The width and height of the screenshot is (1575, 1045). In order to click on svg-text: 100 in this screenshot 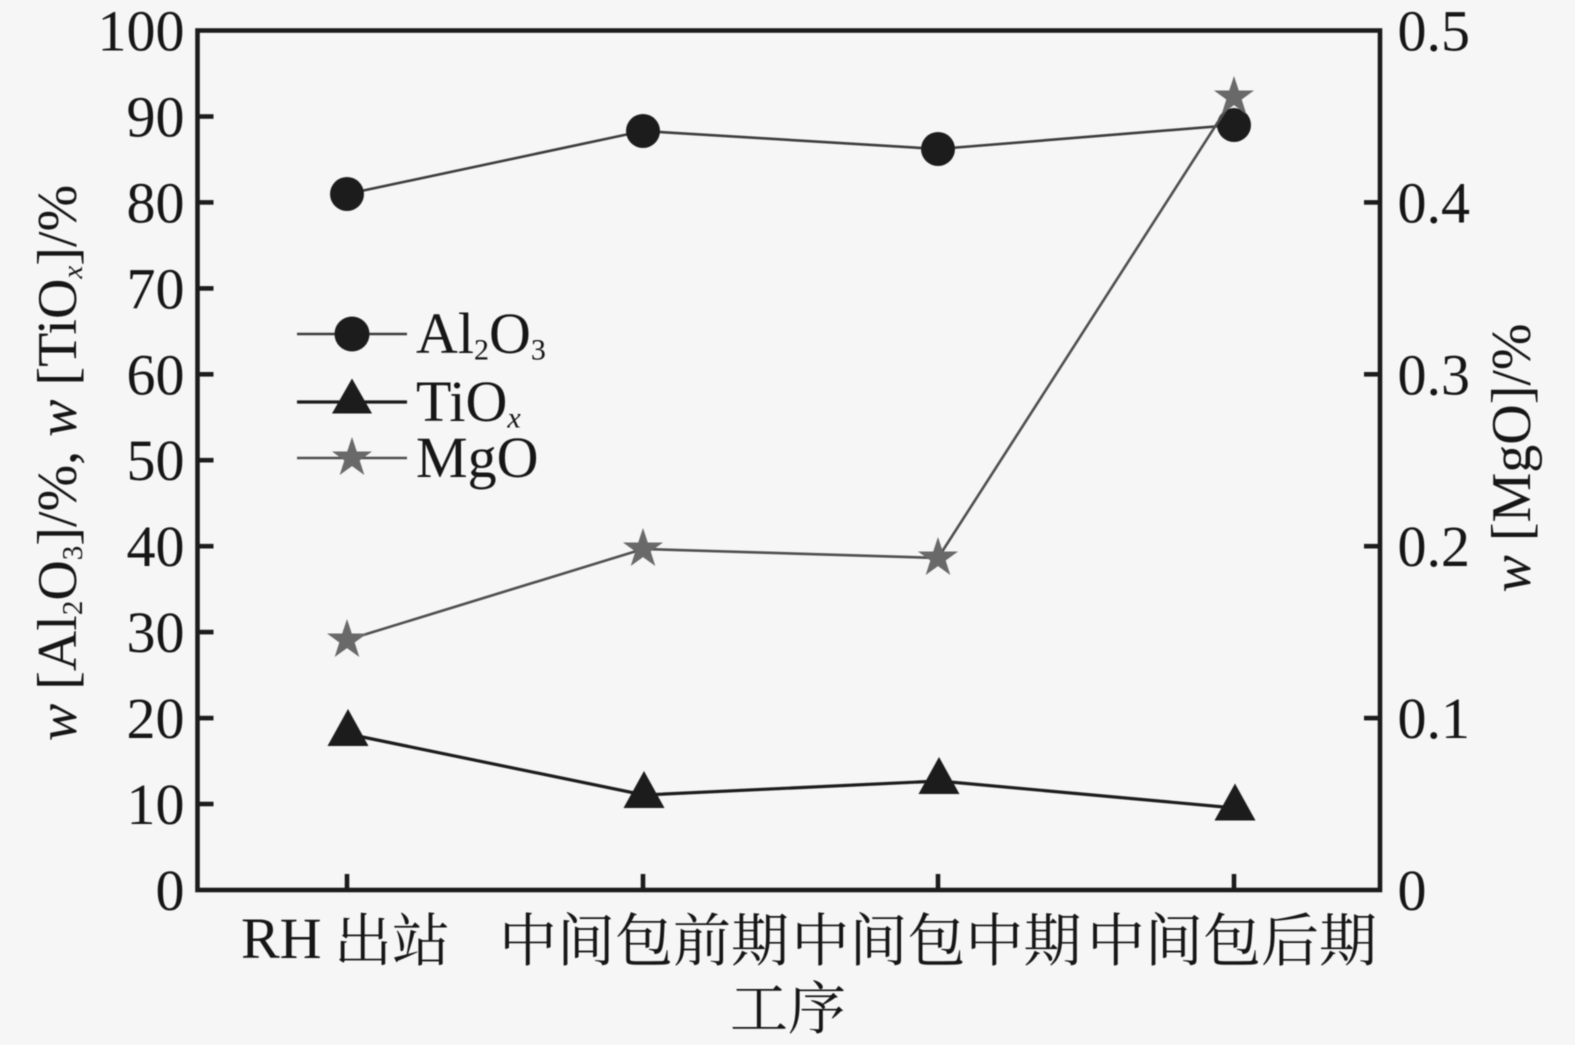, I will do `click(141, 32)`.